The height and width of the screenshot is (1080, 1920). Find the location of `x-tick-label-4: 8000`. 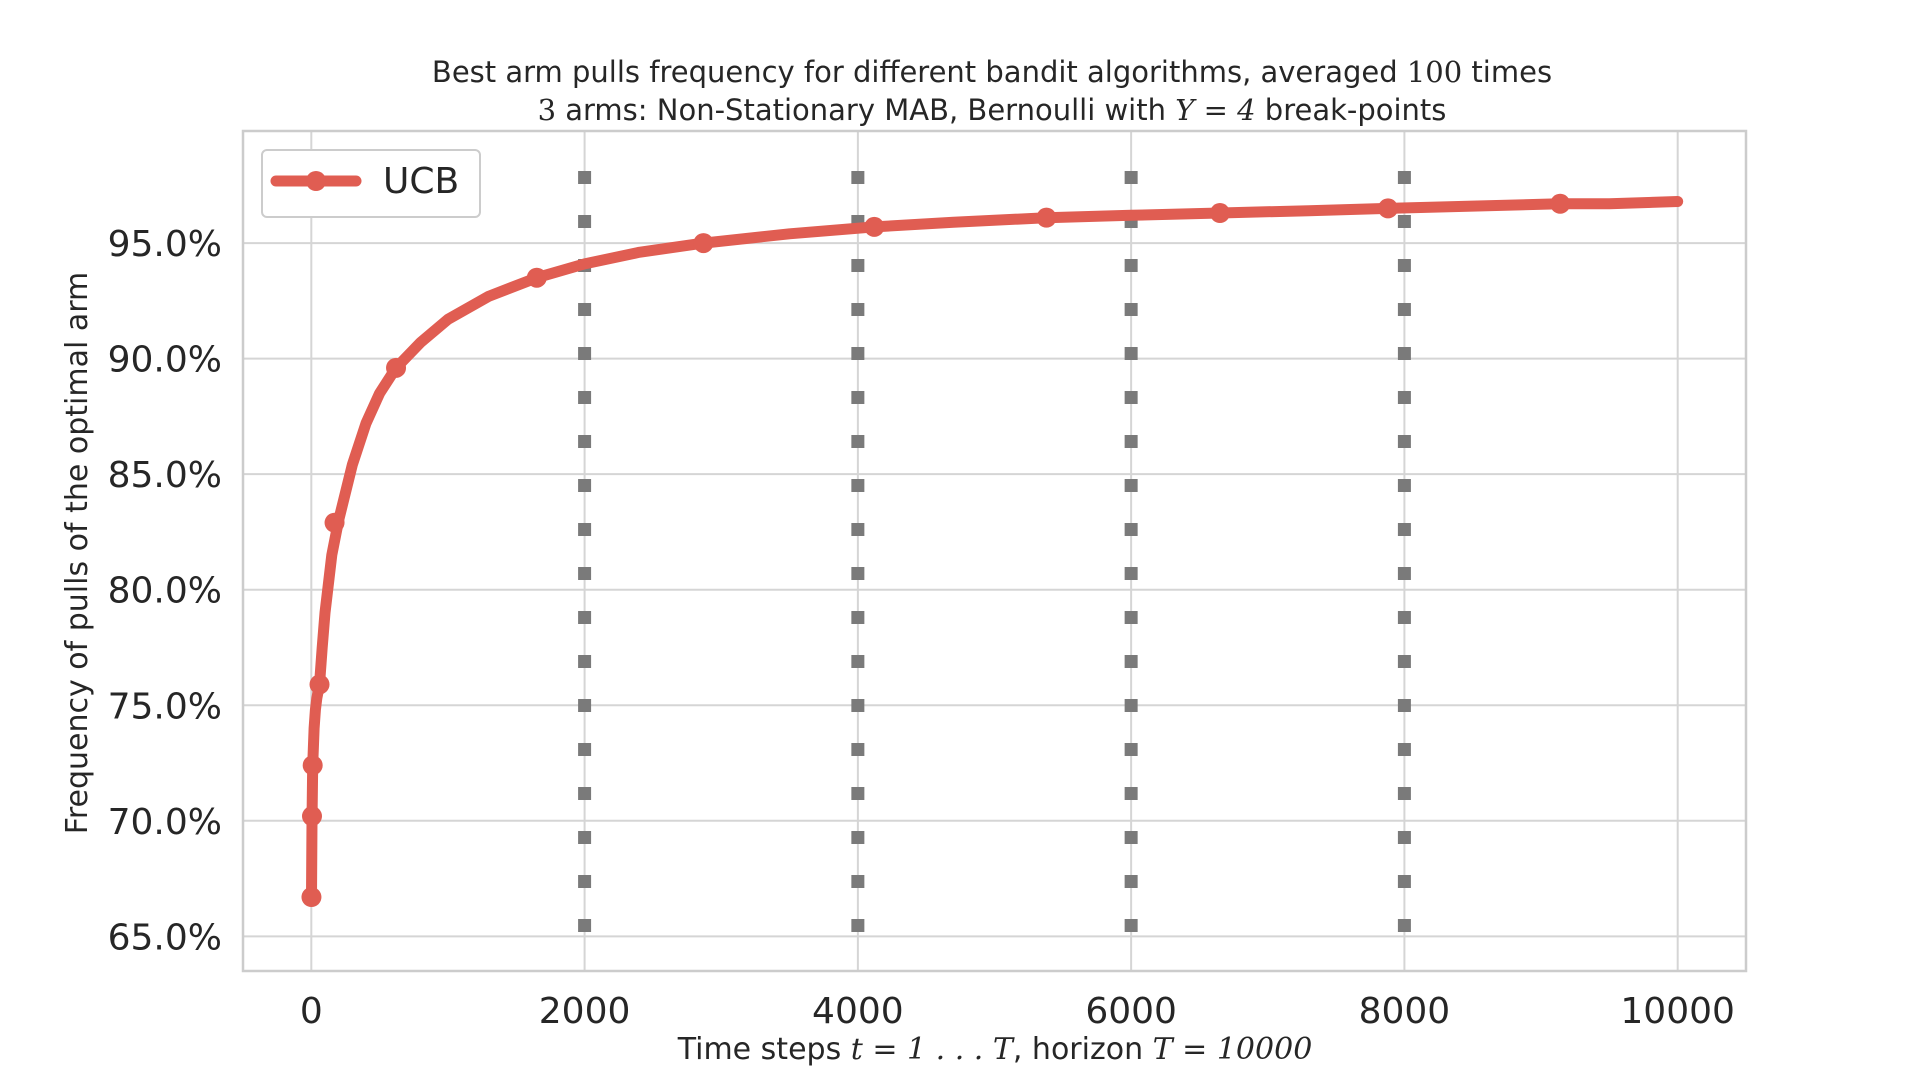

x-tick-label-4: 8000 is located at coordinates (1405, 1011).